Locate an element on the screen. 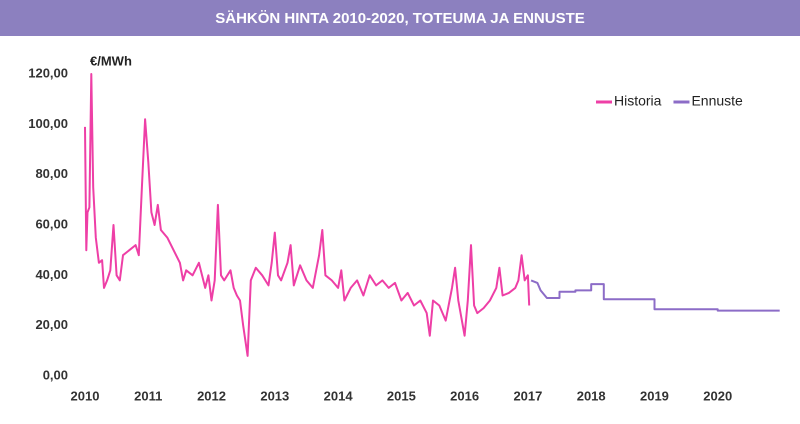 The image size is (800, 424). x-tick-label: 2013 is located at coordinates (274, 395).